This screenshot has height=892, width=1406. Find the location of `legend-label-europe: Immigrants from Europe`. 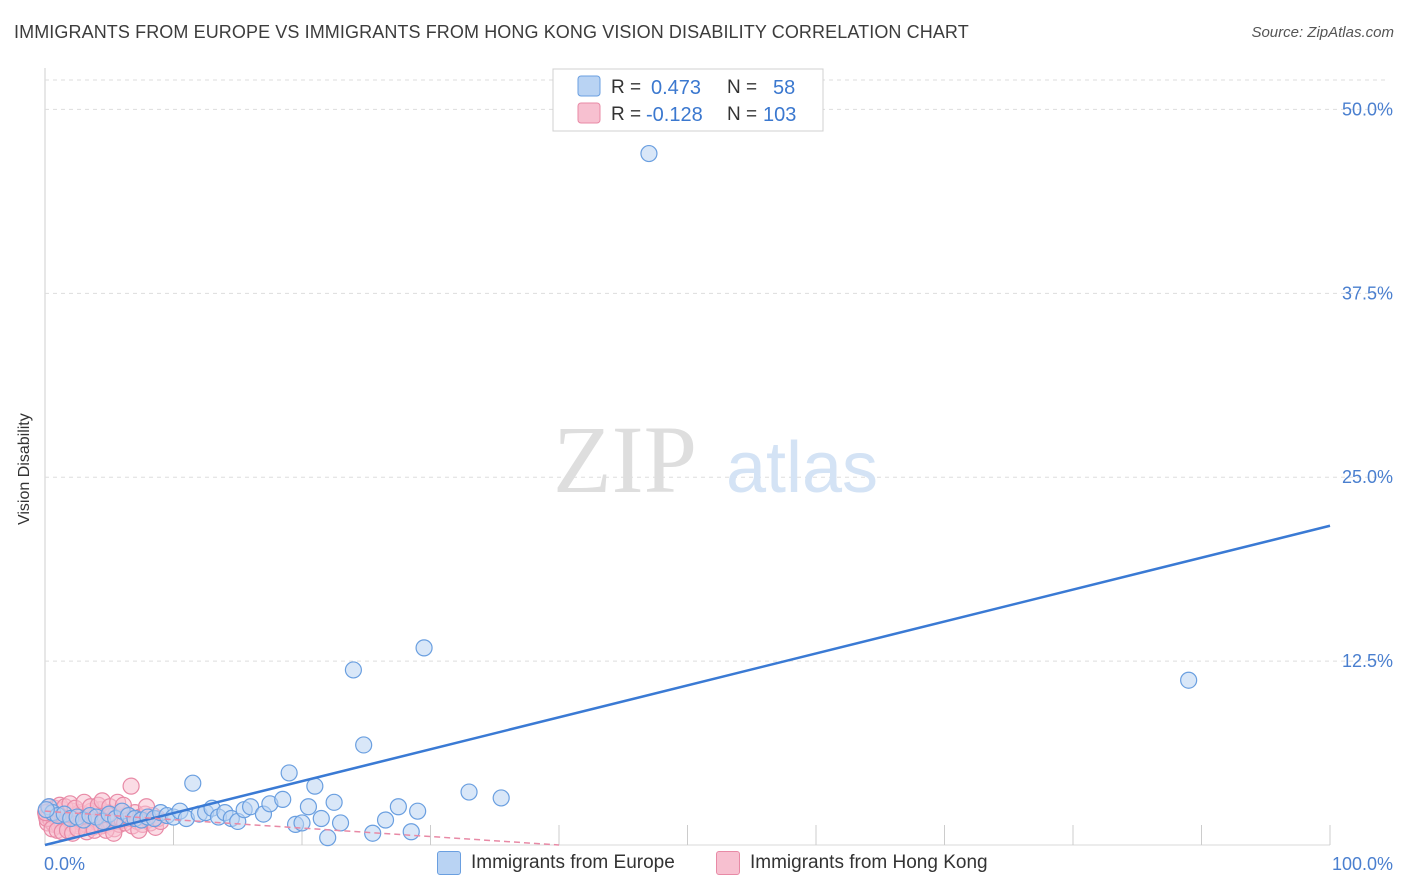

legend-label-europe: Immigrants from Europe is located at coordinates (573, 862).